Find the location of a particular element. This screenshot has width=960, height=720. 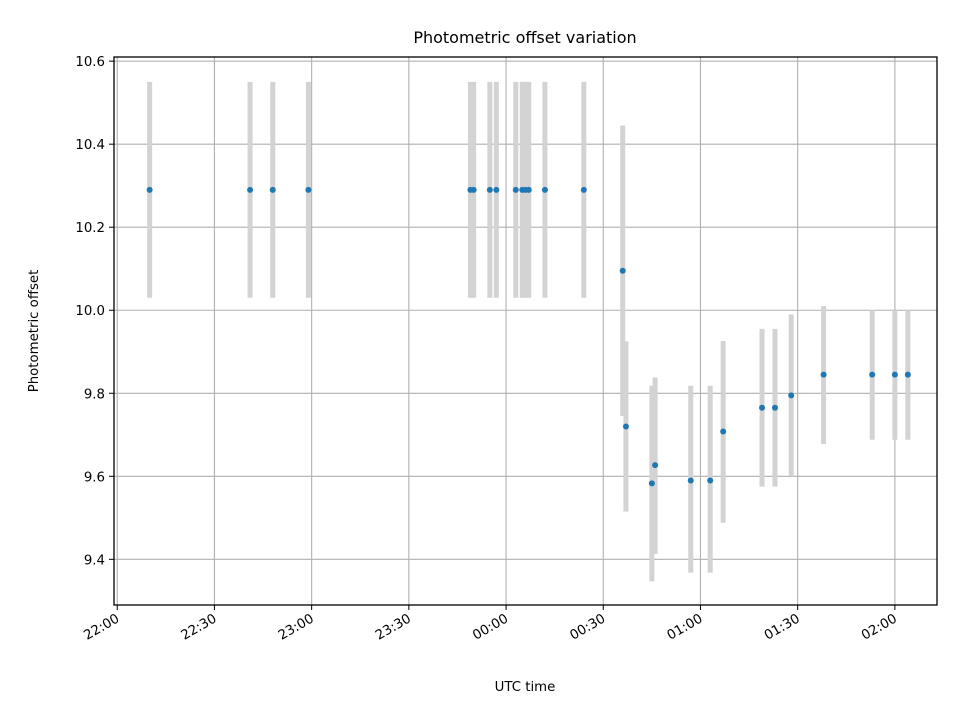

y-tick-label: 9.4 is located at coordinates (94, 560).